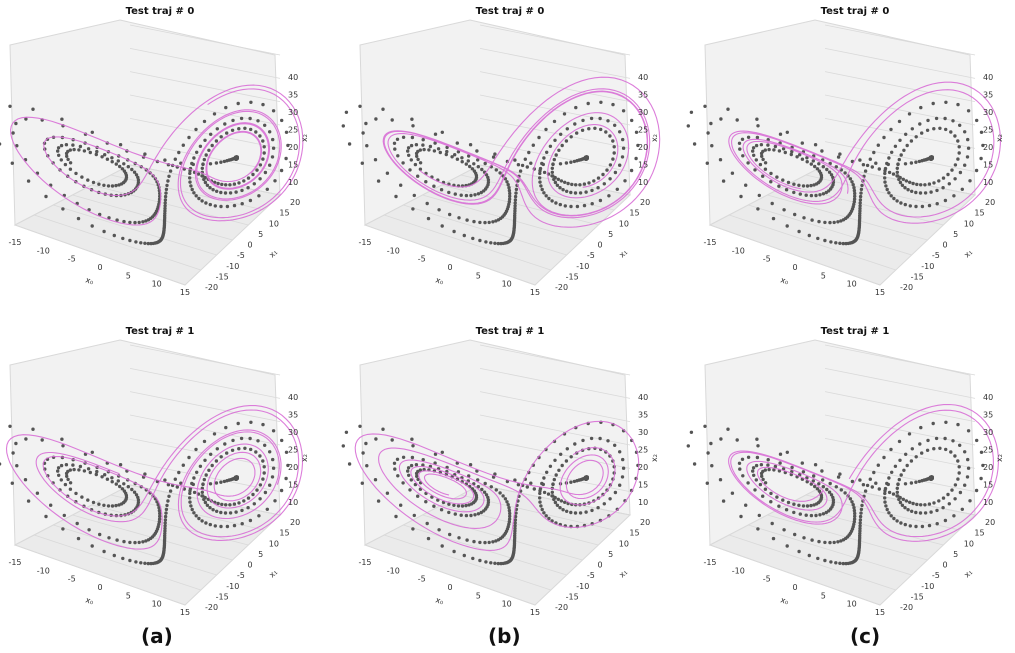 This screenshot has width=1015, height=653. I want to click on floor-grid-line, so click(450, 575).